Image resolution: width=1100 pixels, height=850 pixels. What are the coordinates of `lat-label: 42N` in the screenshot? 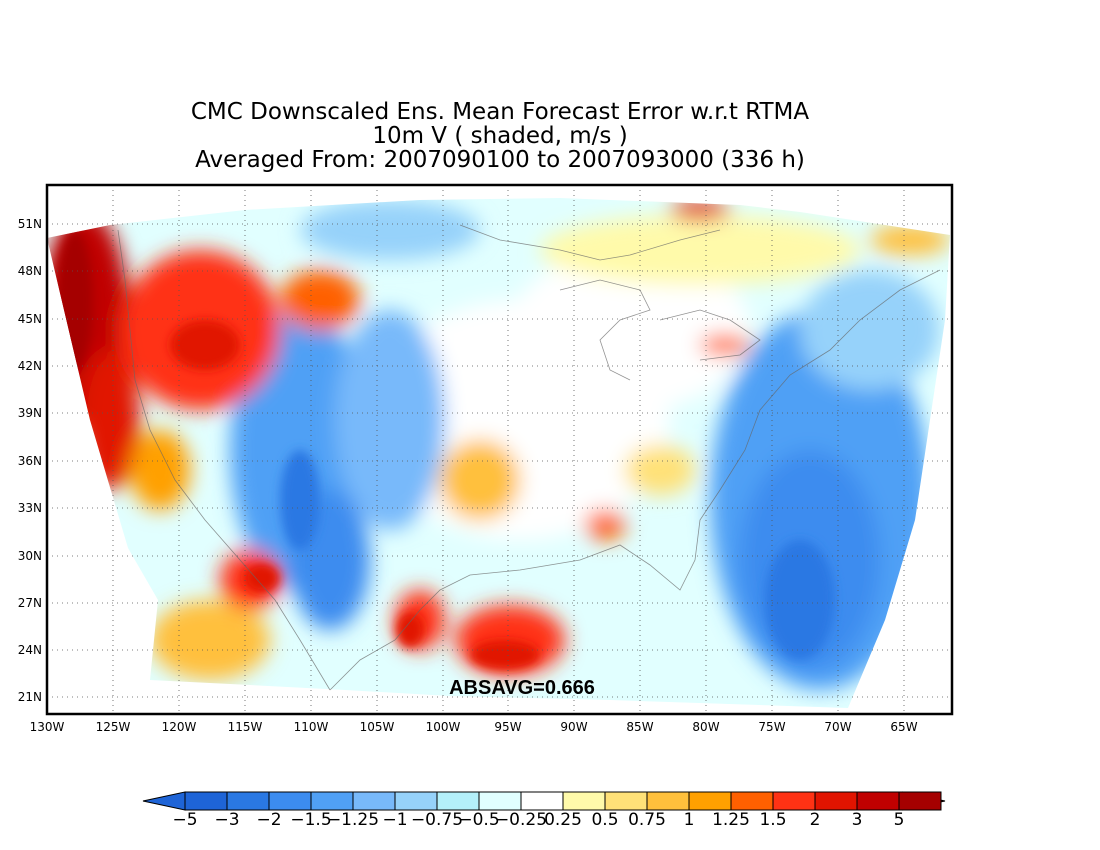 It's located at (30, 366).